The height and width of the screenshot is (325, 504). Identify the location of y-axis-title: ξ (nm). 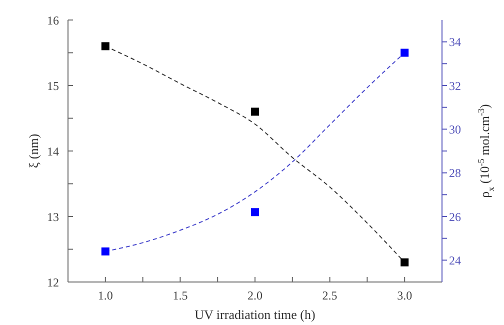
(33, 151).